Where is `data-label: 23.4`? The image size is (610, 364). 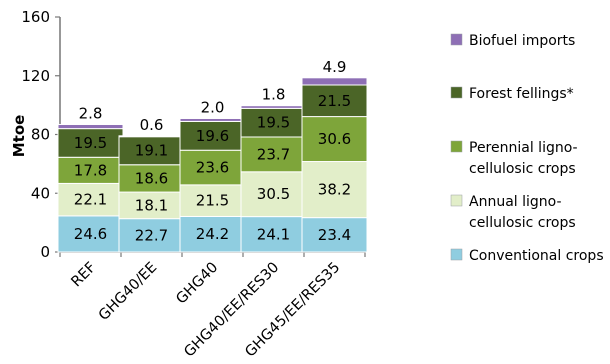
data-label: 23.4 is located at coordinates (334, 235).